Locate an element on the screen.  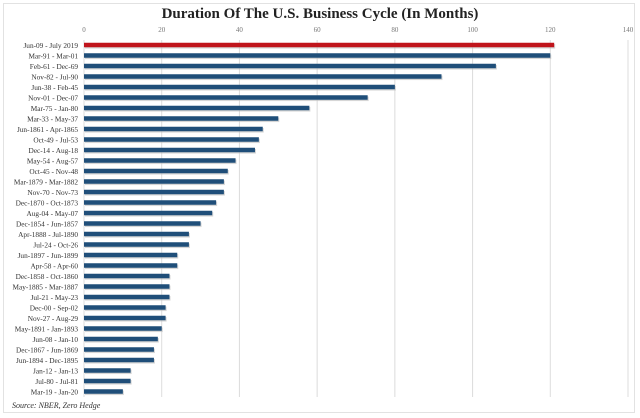
y-tick-label: Nov-82 - Jul-90 is located at coordinates (54, 76).